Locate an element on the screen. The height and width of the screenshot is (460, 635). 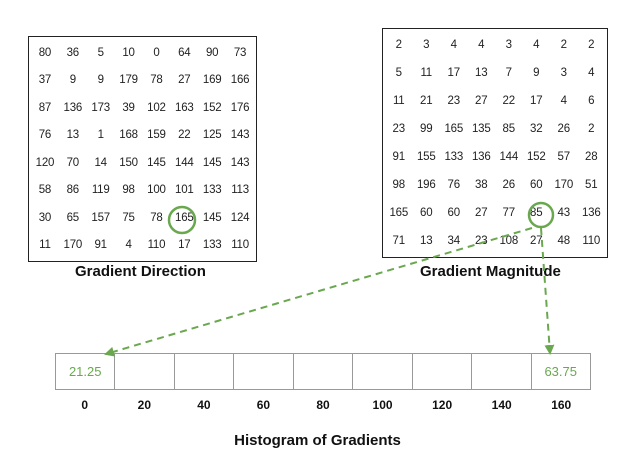
grid-cell: 80 is located at coordinates (45, 52).